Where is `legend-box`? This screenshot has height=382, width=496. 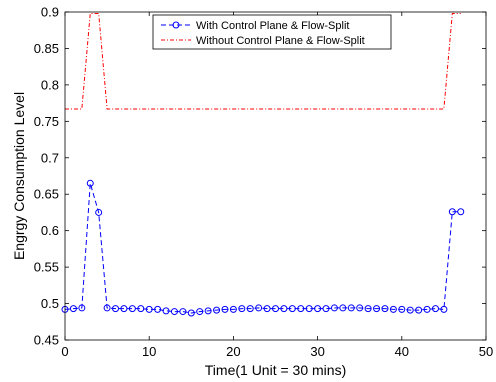 legend-box is located at coordinates (272, 32).